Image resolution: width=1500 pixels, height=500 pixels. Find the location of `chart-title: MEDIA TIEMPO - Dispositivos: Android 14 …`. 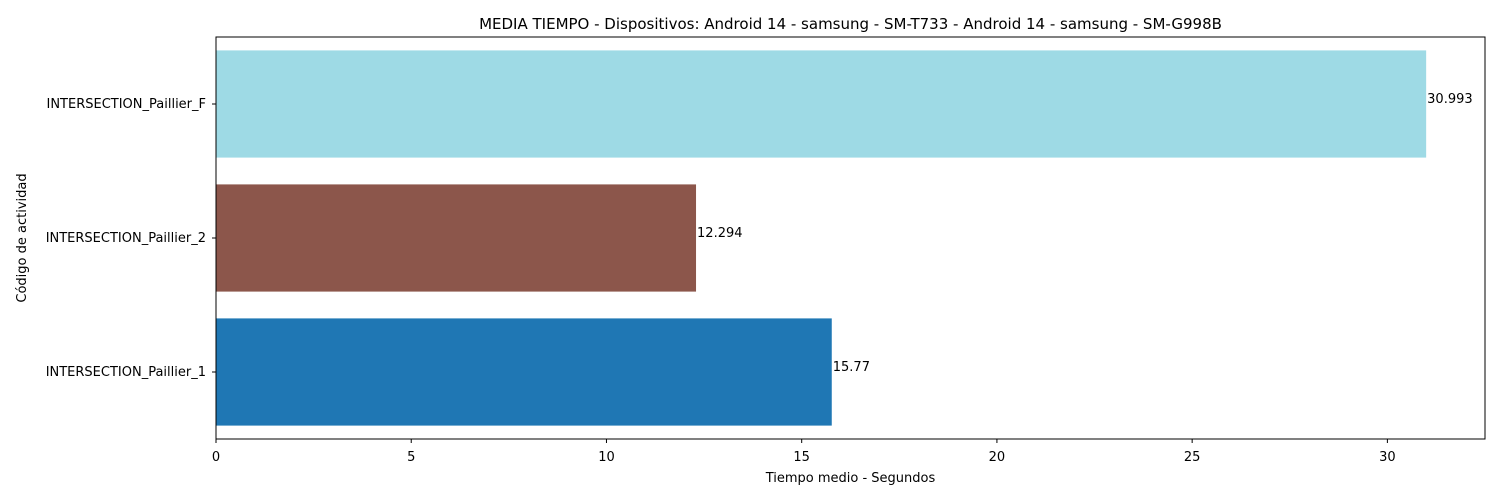

chart-title: MEDIA TIEMPO - Dispositivos: Android 14 … is located at coordinates (850, 24).